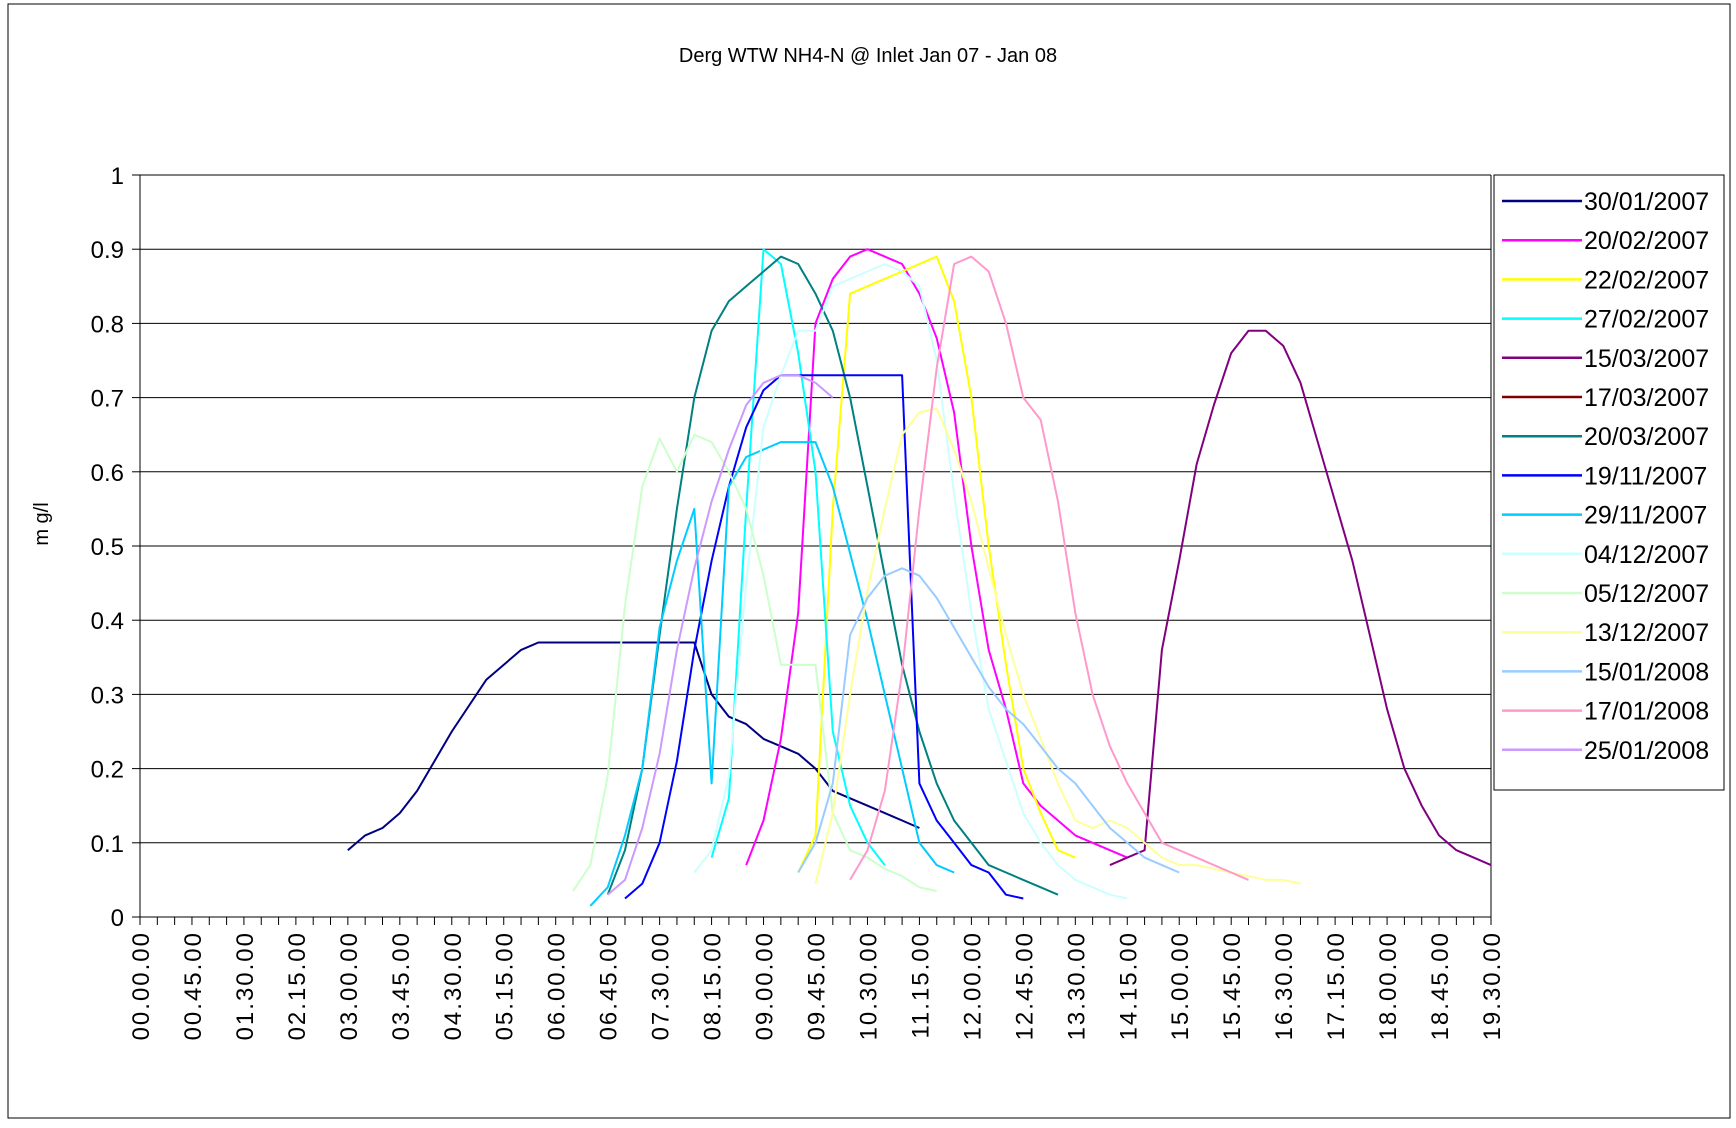 The width and height of the screenshot is (1736, 1128). Describe the element at coordinates (141, 985) in the screenshot. I see `x-tick-label: 00.00.00` at that location.